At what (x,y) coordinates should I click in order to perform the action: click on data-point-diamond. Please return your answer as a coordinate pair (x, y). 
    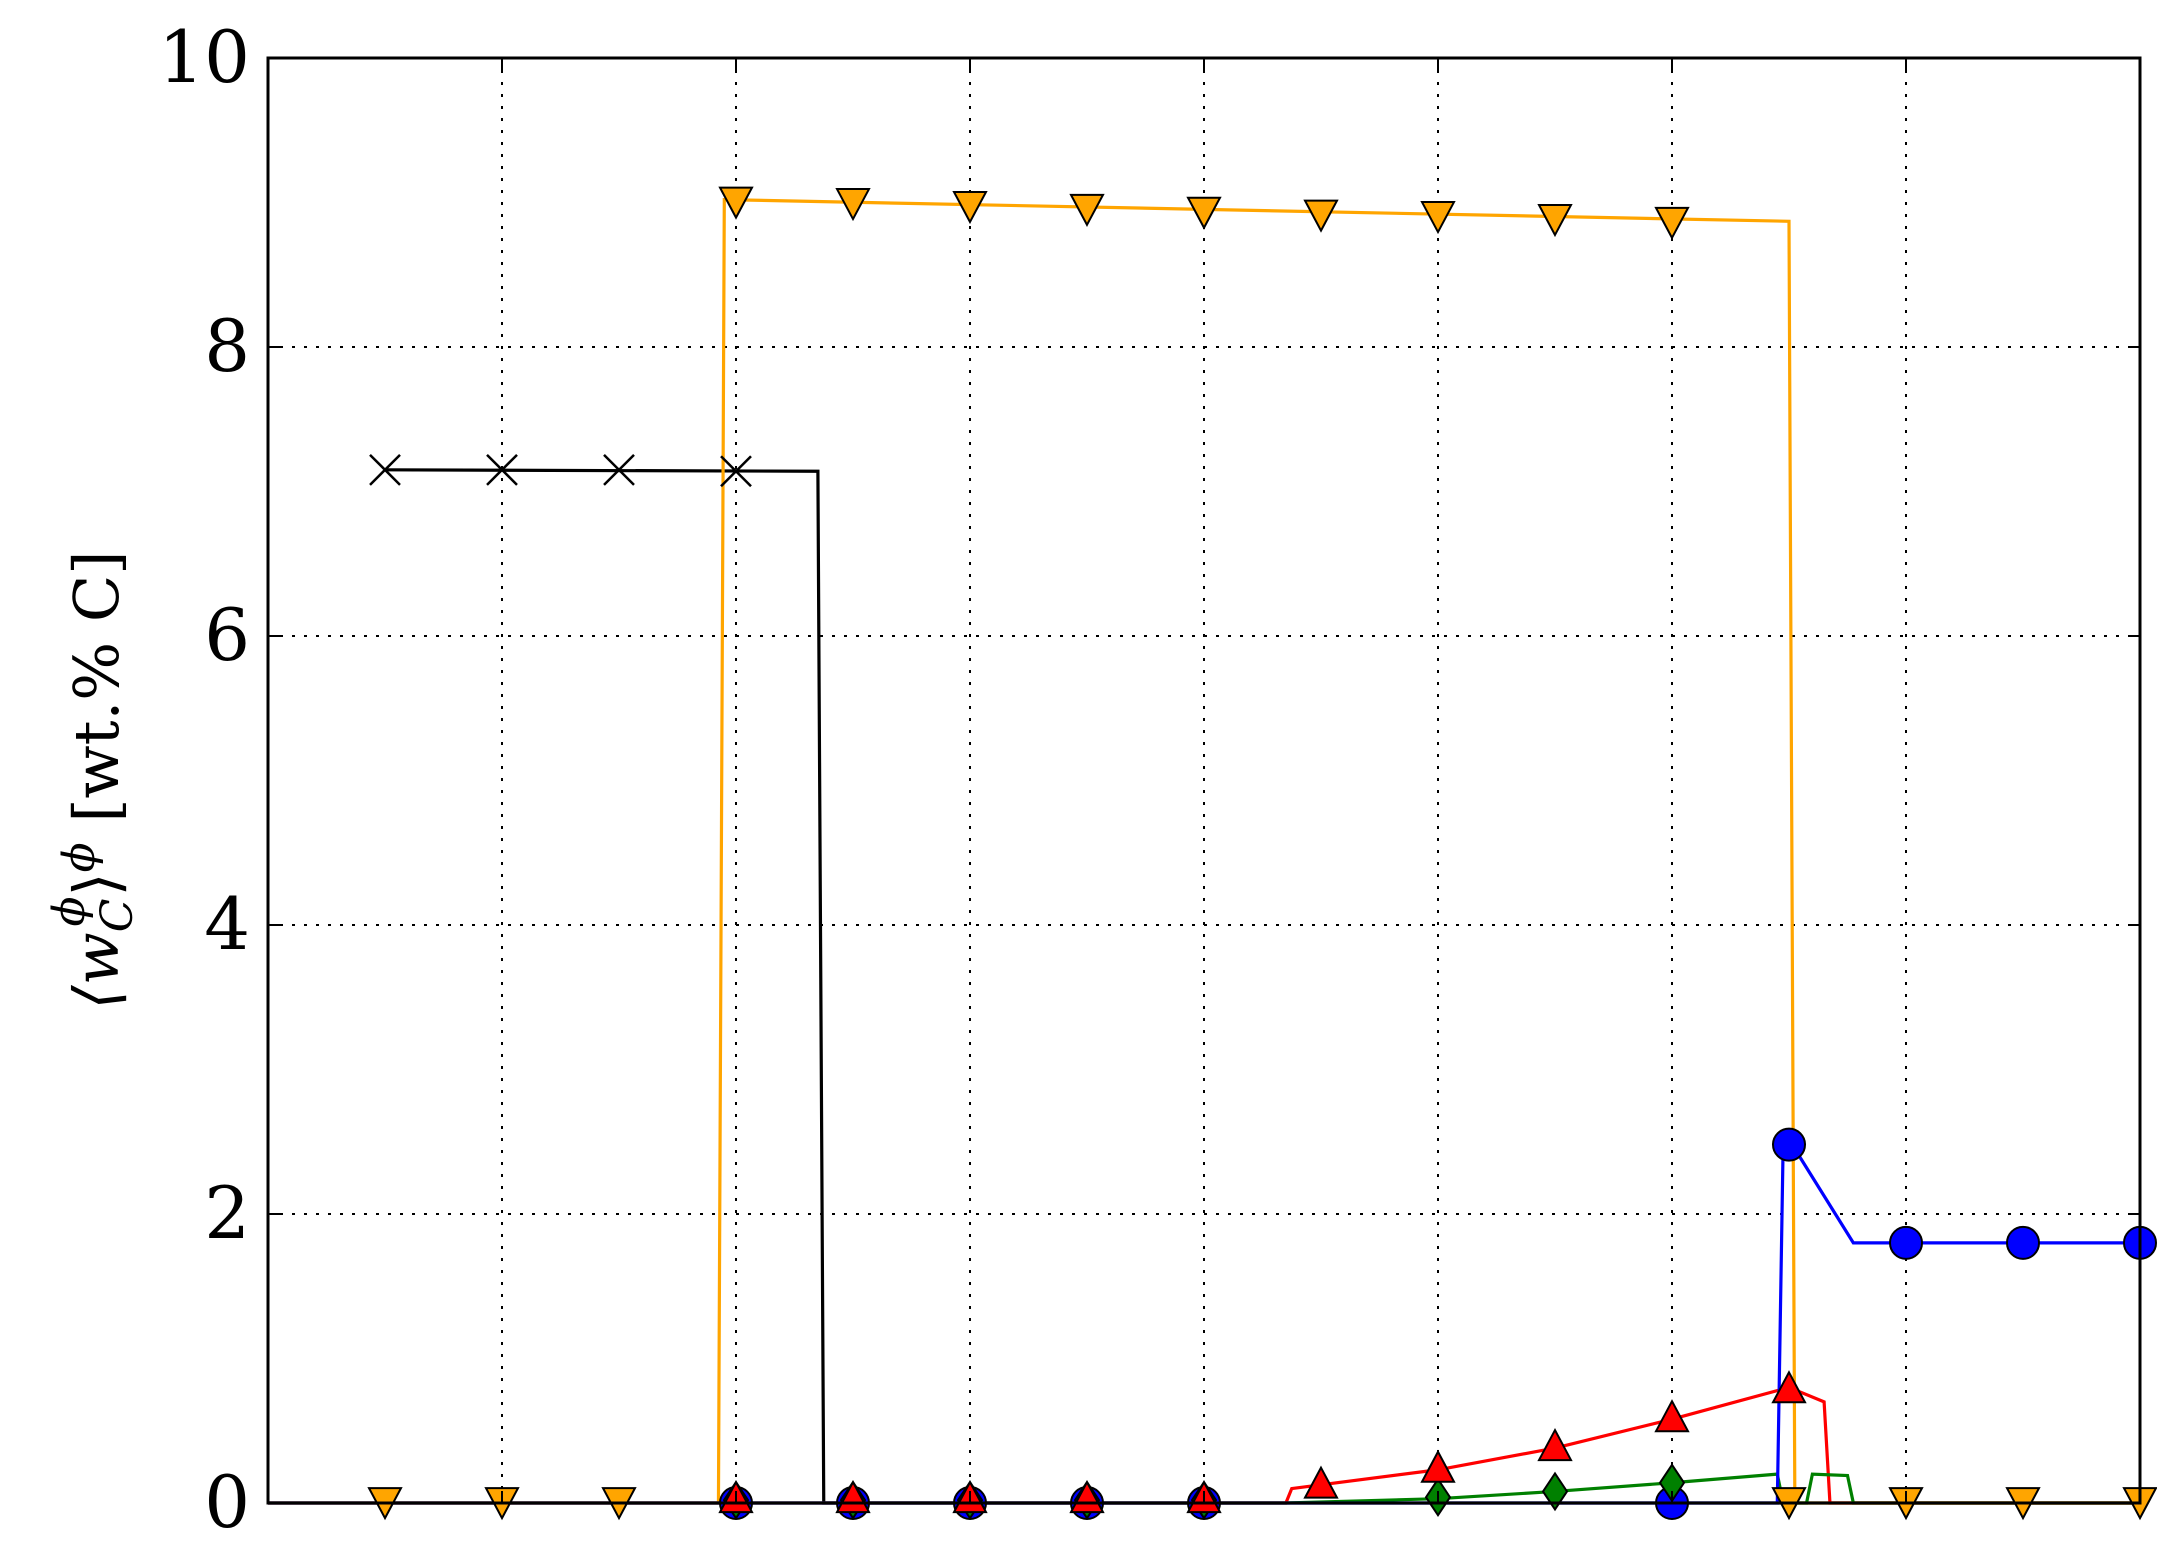
    Looking at the image, I should click on (1555, 1491).